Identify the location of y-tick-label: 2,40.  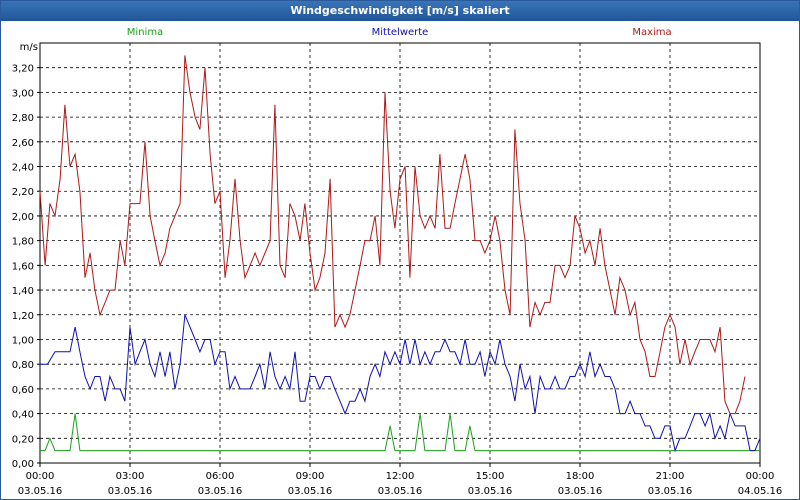
(23, 168).